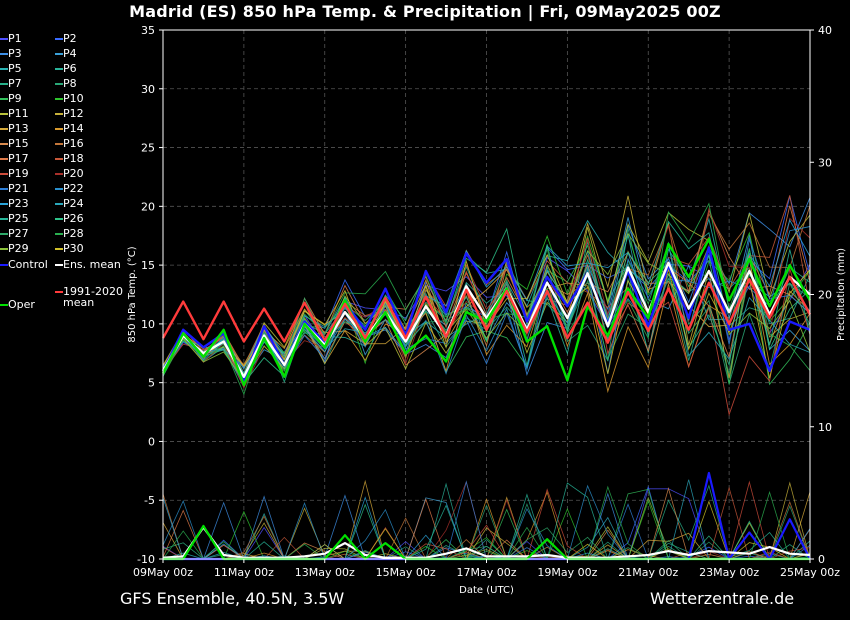 The width and height of the screenshot is (850, 620). Describe the element at coordinates (18, 248) in the screenshot. I see `legend-label: P29` at that location.